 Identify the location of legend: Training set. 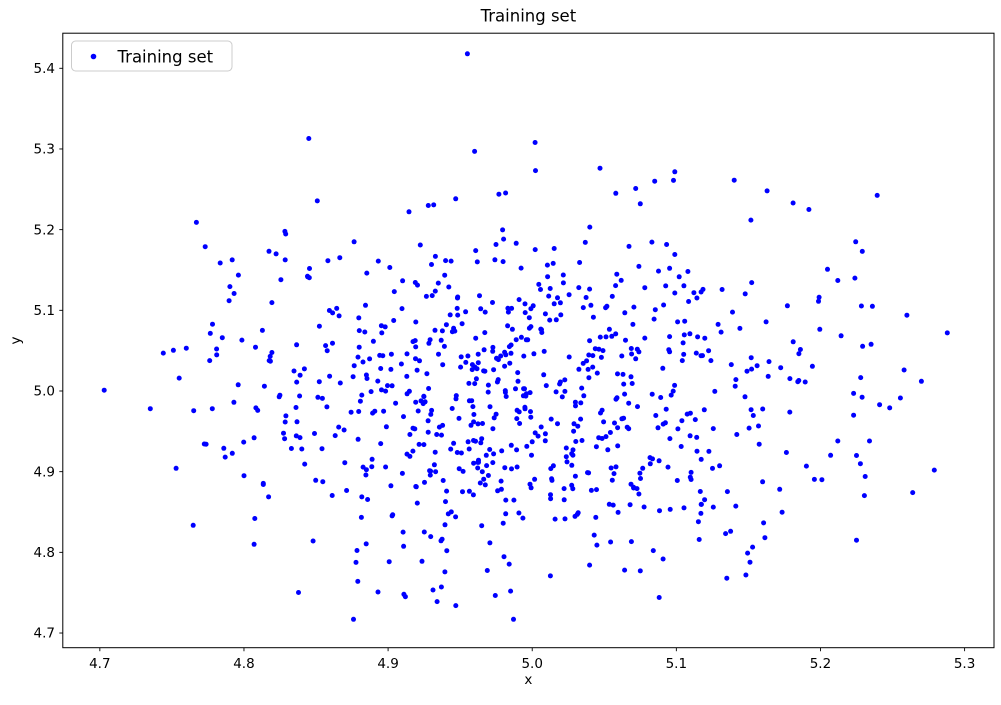
(152, 56).